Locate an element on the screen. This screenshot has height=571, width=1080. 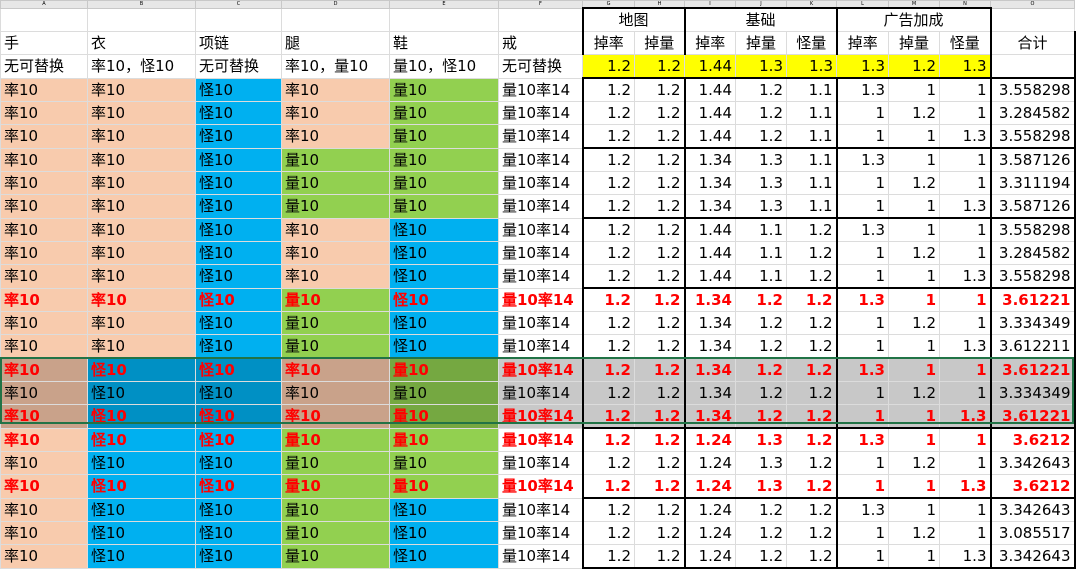
column-header: 鞋 is located at coordinates (444, 43).